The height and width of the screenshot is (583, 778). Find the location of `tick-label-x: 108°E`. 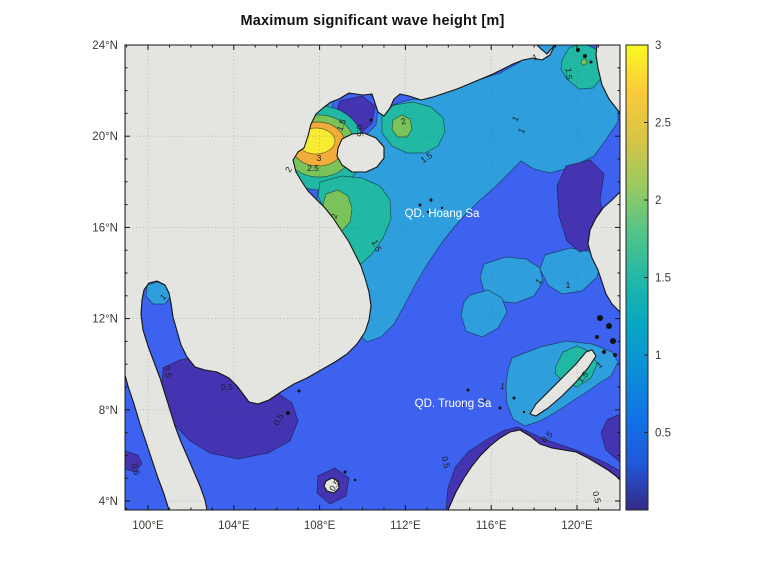

tick-label-x: 108°E is located at coordinates (320, 526).